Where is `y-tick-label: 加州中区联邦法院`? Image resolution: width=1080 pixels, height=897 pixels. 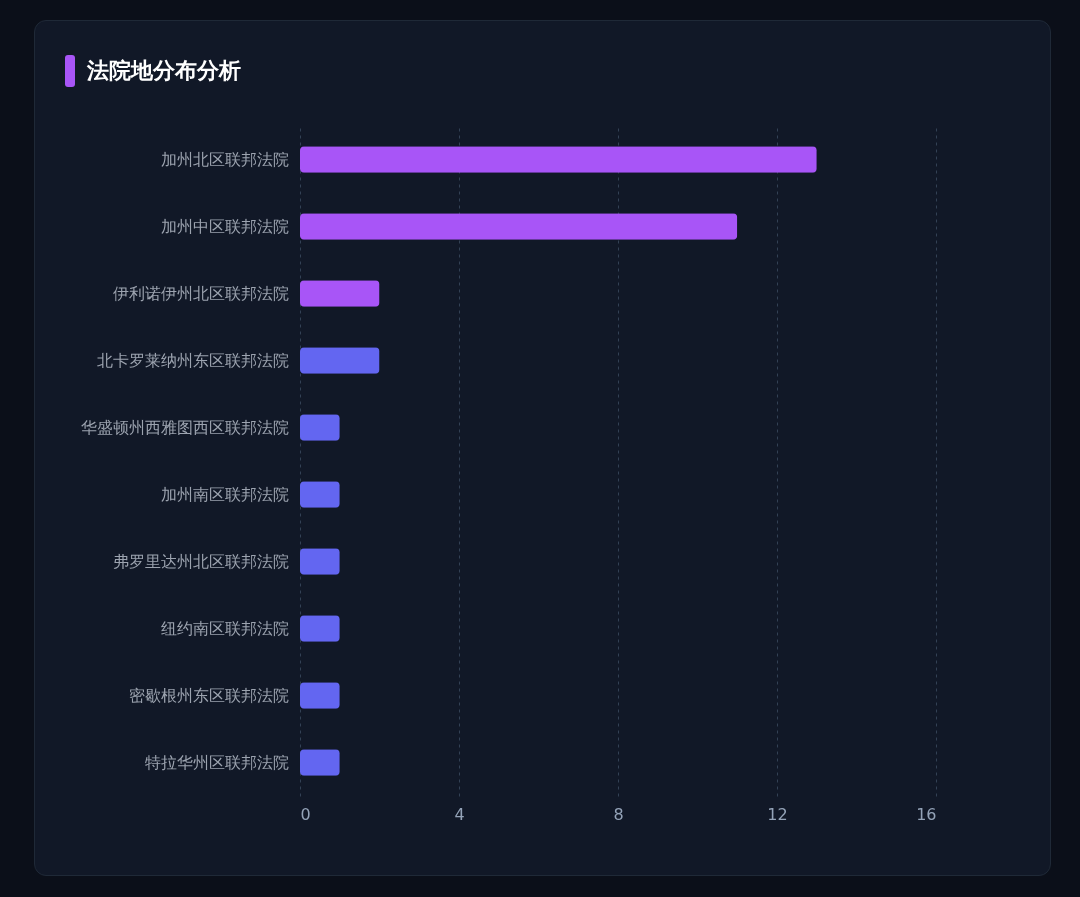
y-tick-label: 加州中区联邦法院 is located at coordinates (224, 226).